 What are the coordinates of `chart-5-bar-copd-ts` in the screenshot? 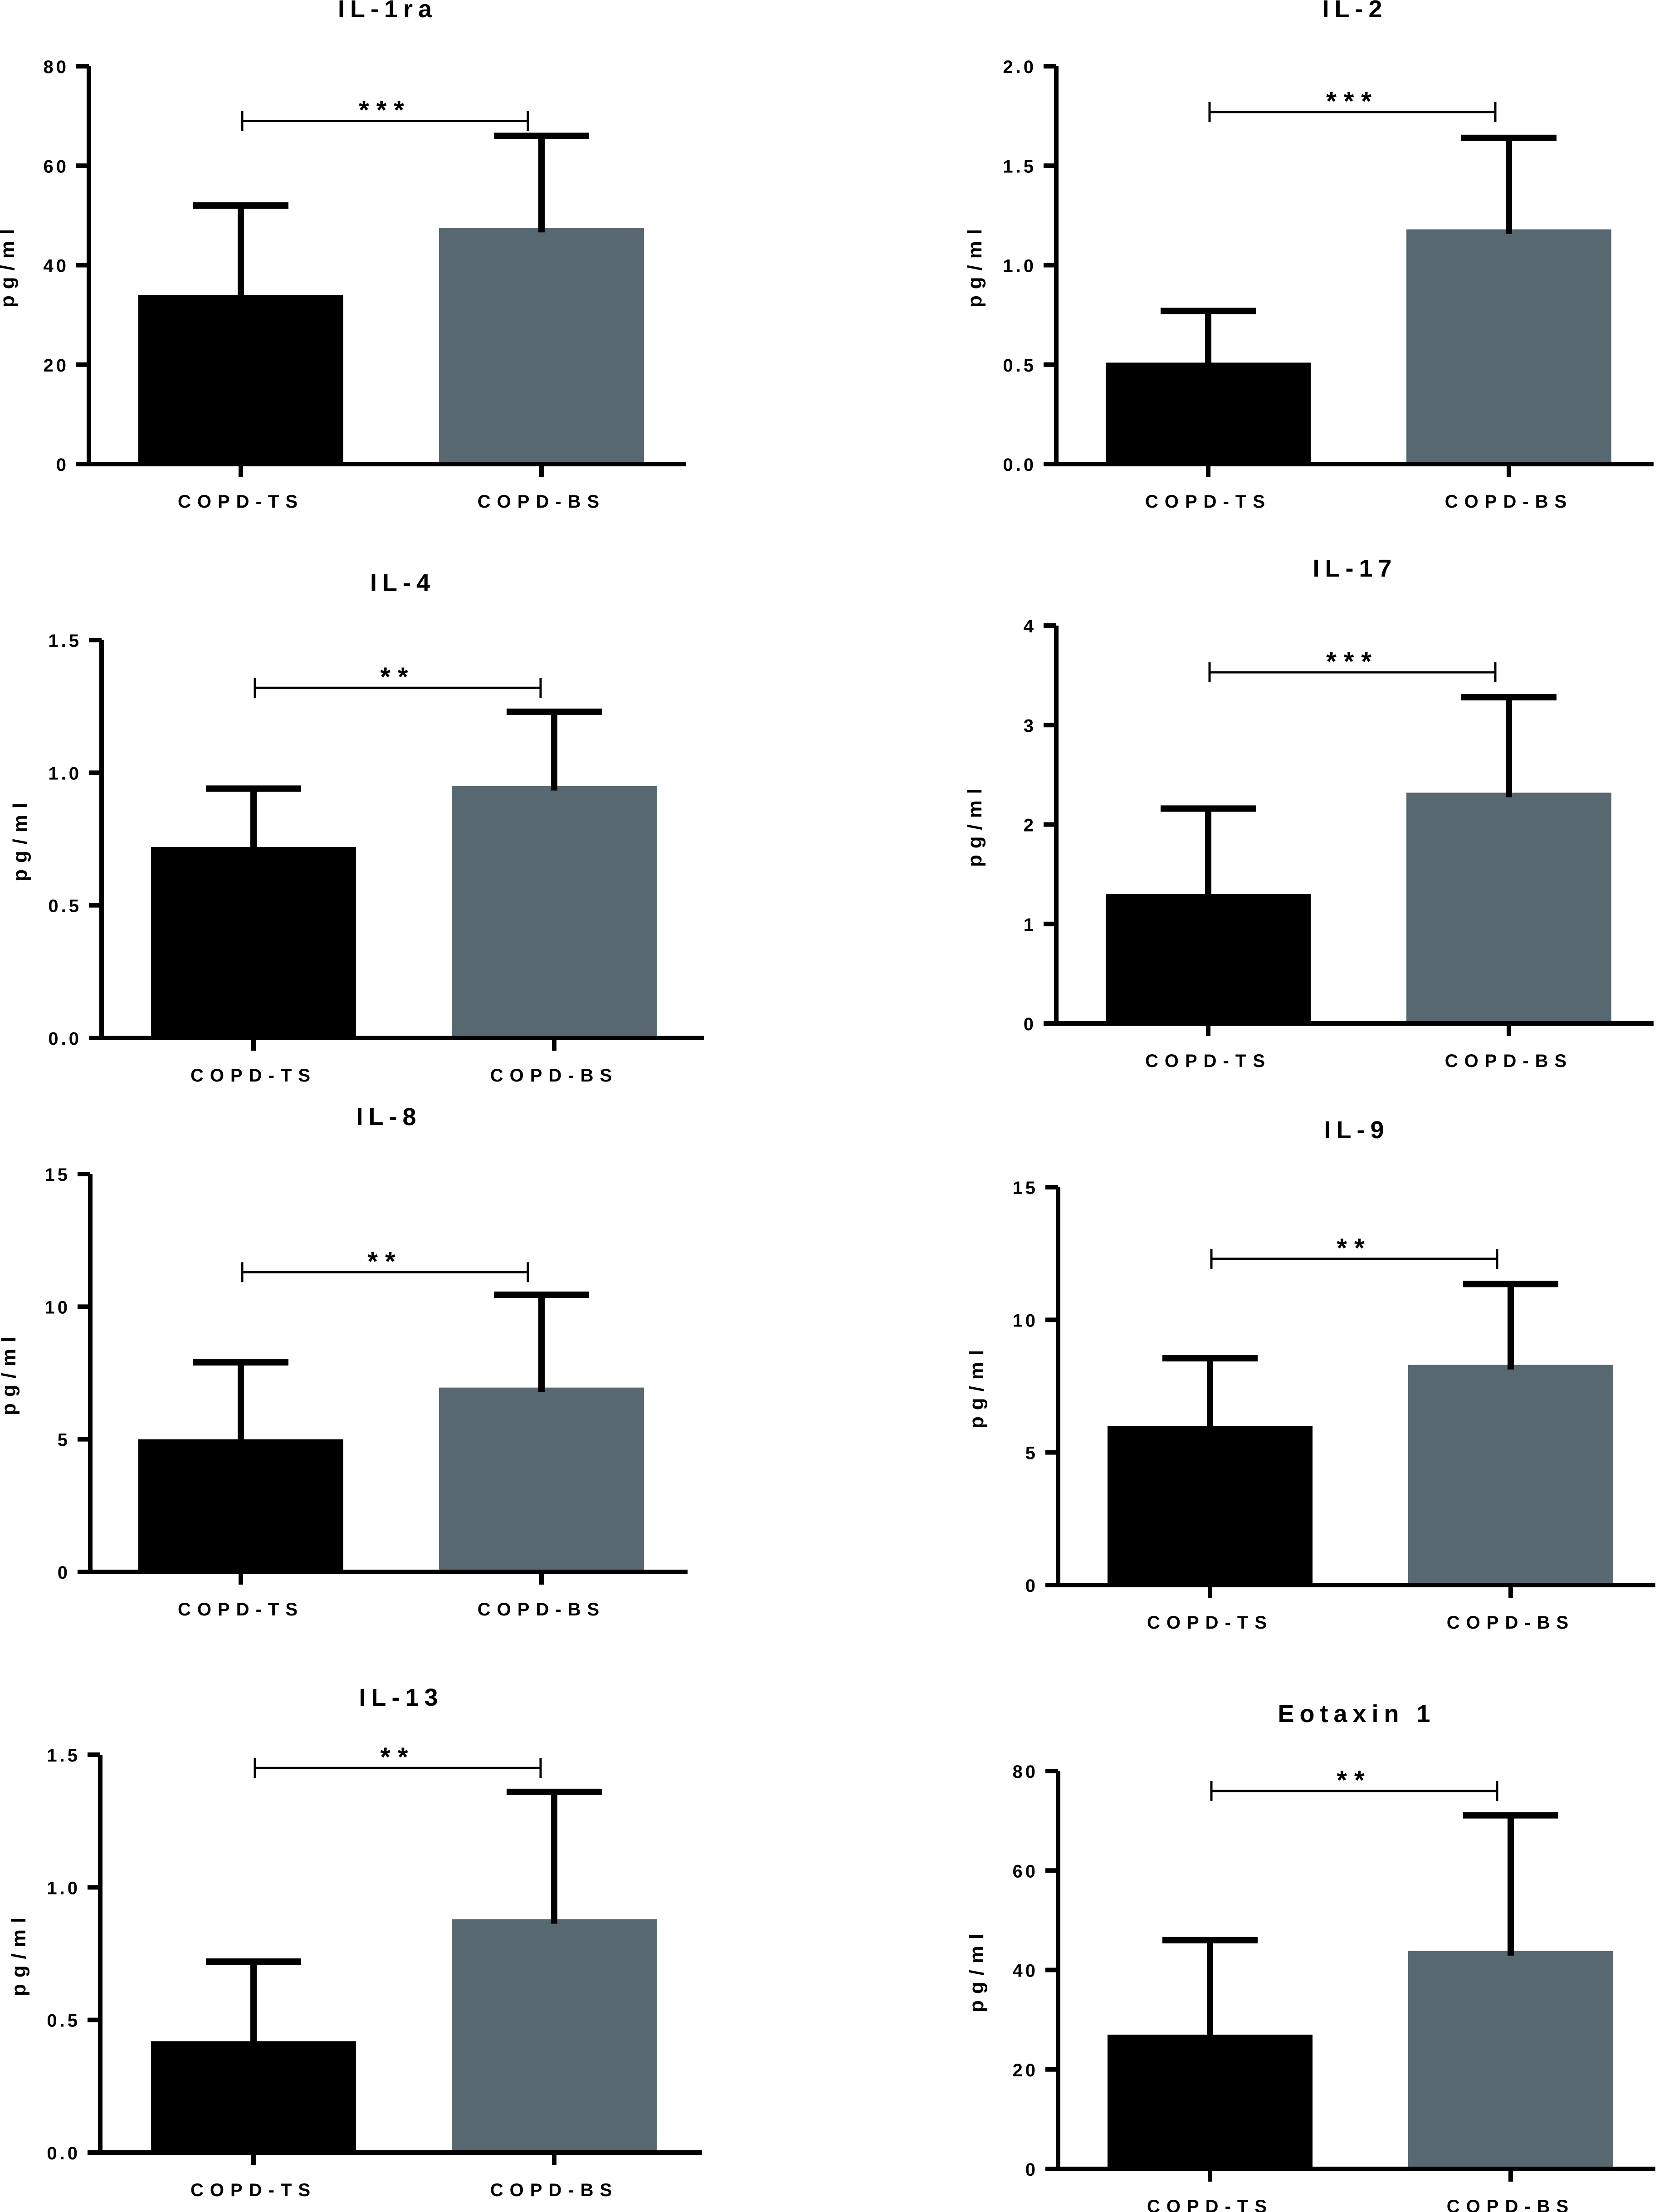 It's located at (240, 1505).